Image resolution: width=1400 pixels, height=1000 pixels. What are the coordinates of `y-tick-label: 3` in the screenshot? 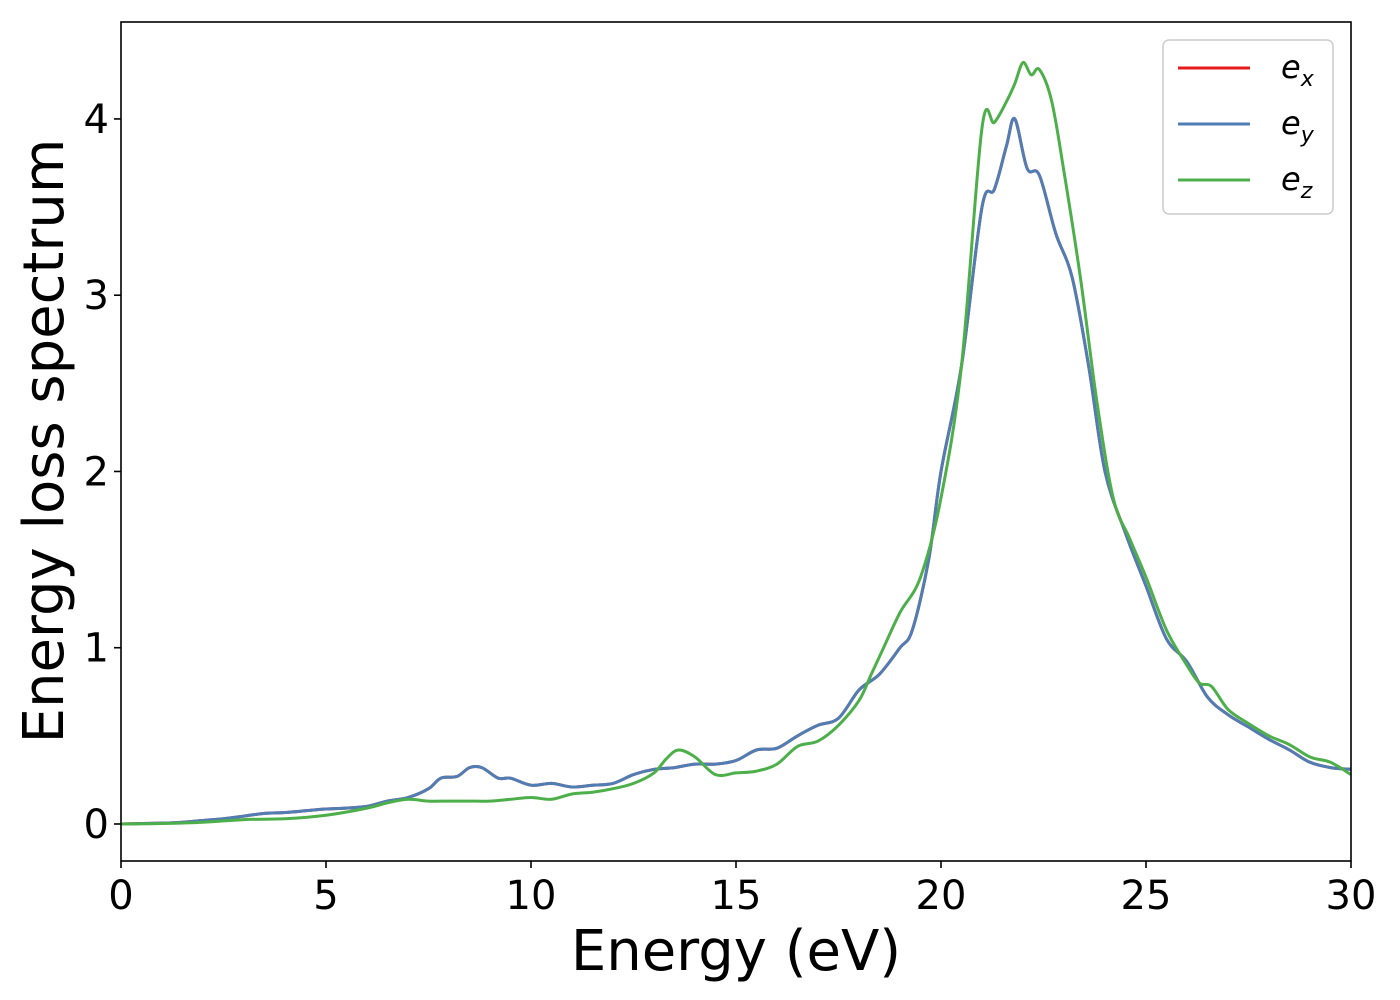 It's located at (96, 296).